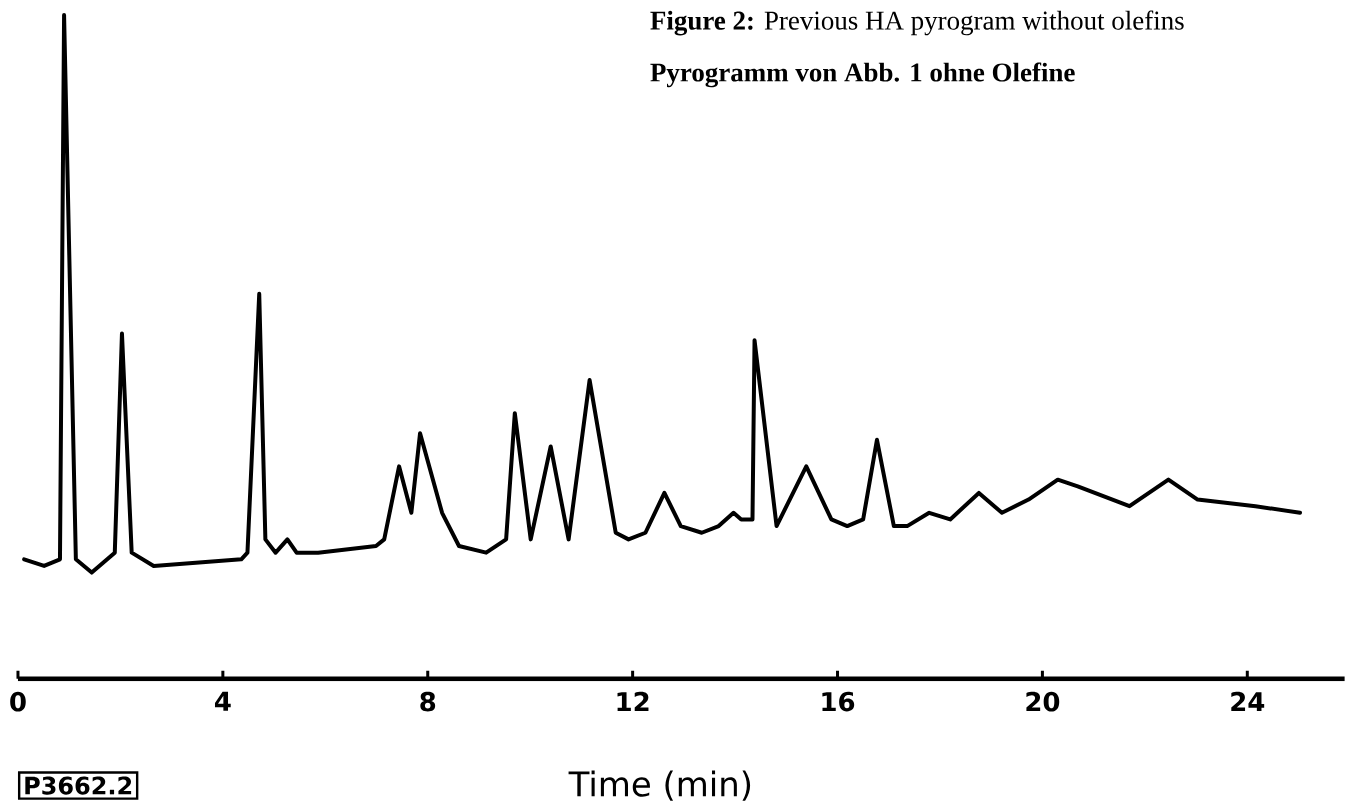  What do you see at coordinates (1043, 701) in the screenshot?
I see `x-tick-label: 20` at bounding box center [1043, 701].